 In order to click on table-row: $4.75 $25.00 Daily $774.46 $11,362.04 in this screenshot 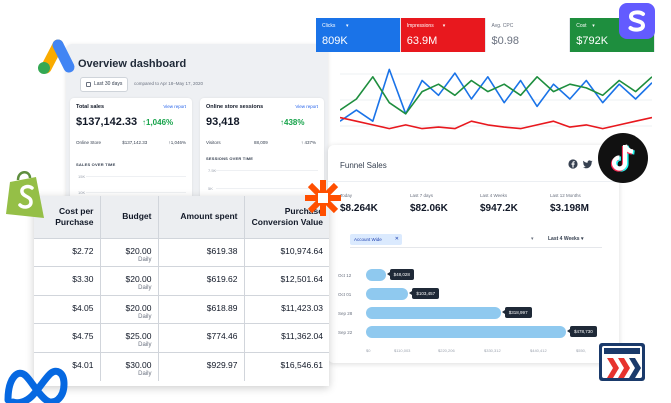, I will do `click(181, 337)`.